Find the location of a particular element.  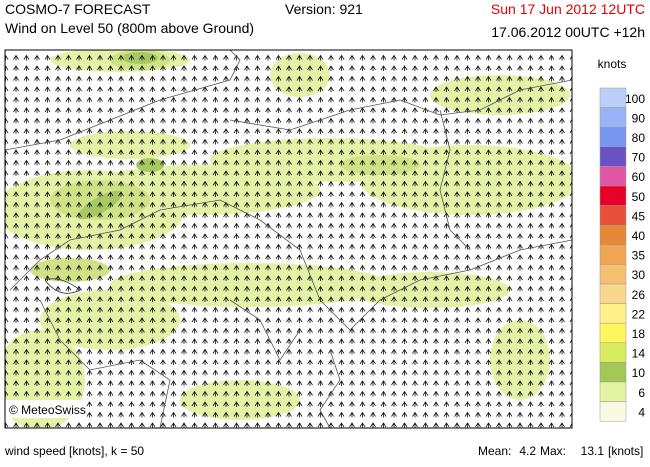

legend-label: 70 is located at coordinates (639, 158).